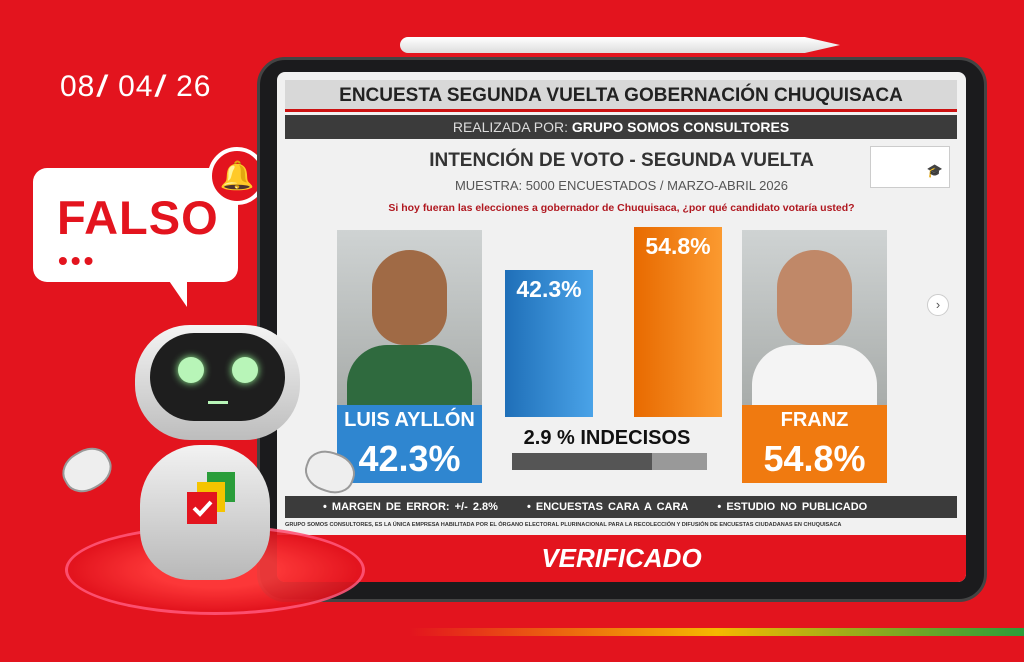 Image resolution: width=1024 pixels, height=662 pixels. Describe the element at coordinates (77, 260) in the screenshot. I see `ellipsis-icon: •••` at that location.